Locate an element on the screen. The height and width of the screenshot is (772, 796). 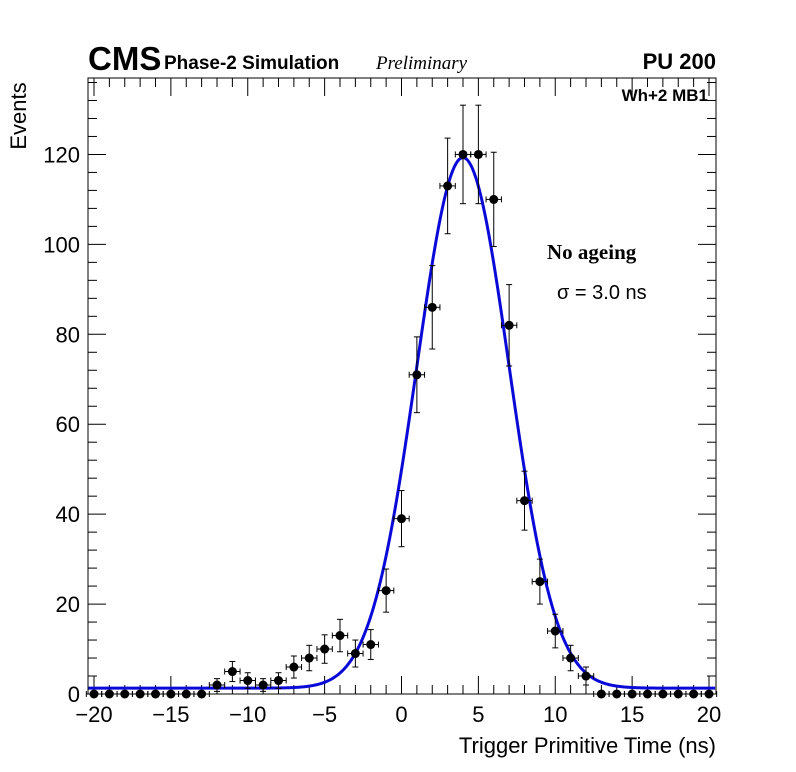
experiment-label: CMS is located at coordinates (124, 58).